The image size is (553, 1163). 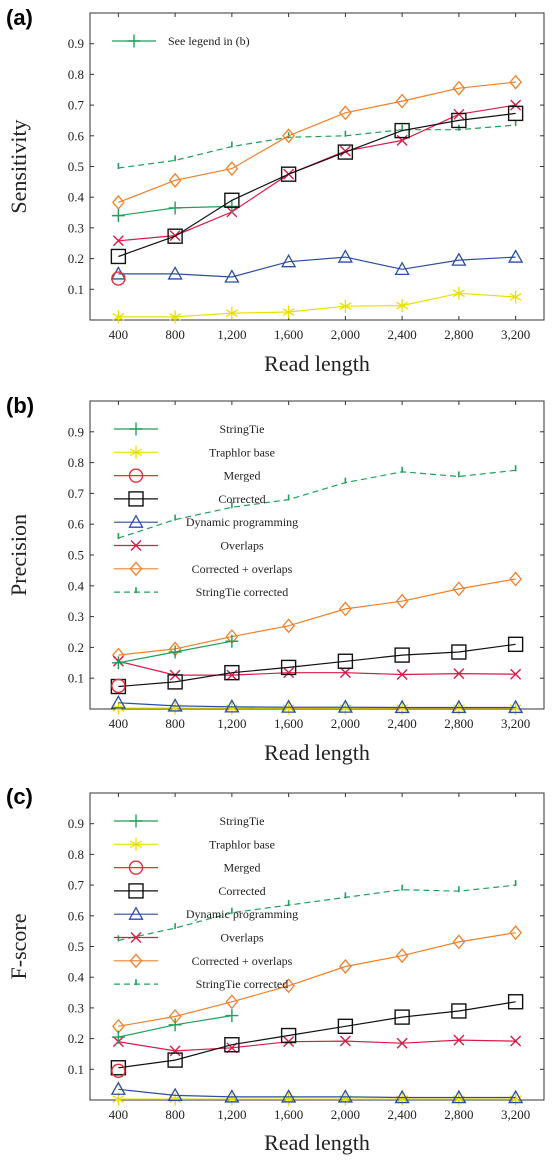 I want to click on series-merged, so click(x=118, y=686).